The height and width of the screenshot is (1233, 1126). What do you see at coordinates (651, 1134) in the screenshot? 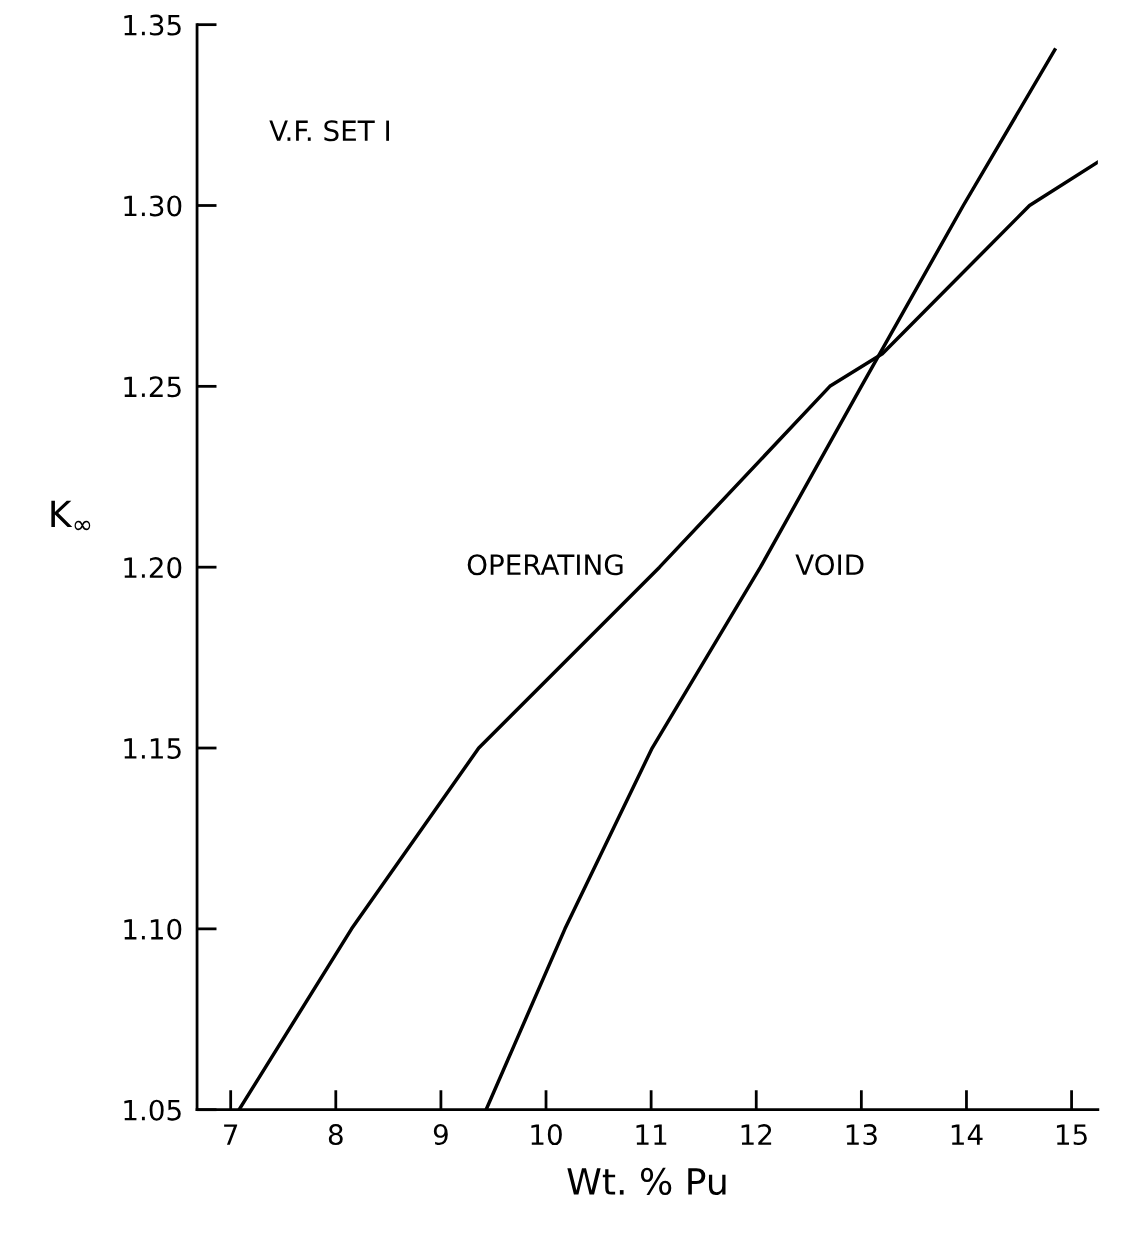
I see `x-tick-label: 11` at bounding box center [651, 1134].